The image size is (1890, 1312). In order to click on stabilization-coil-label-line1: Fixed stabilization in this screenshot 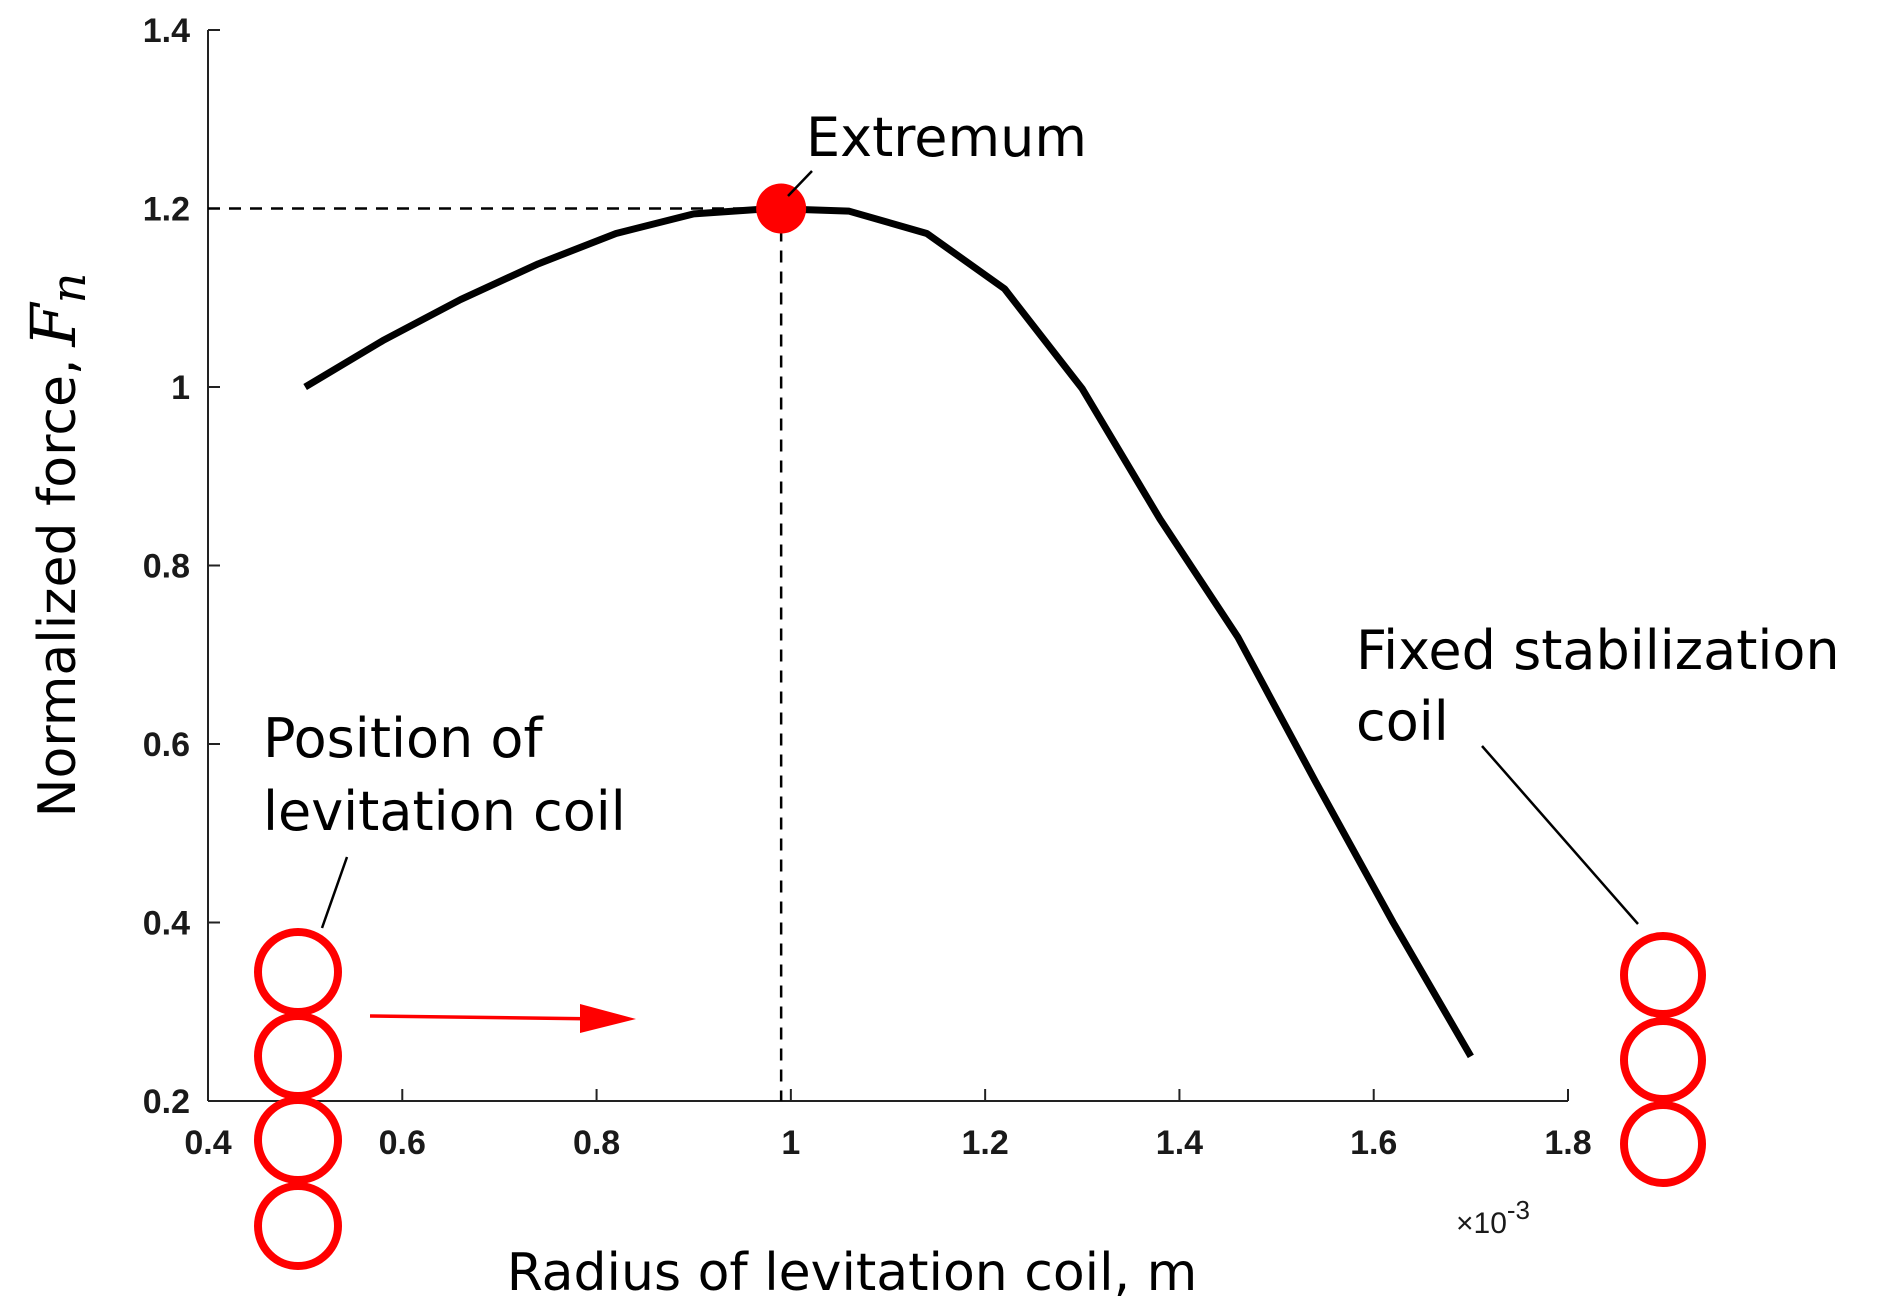, I will do `click(1598, 650)`.